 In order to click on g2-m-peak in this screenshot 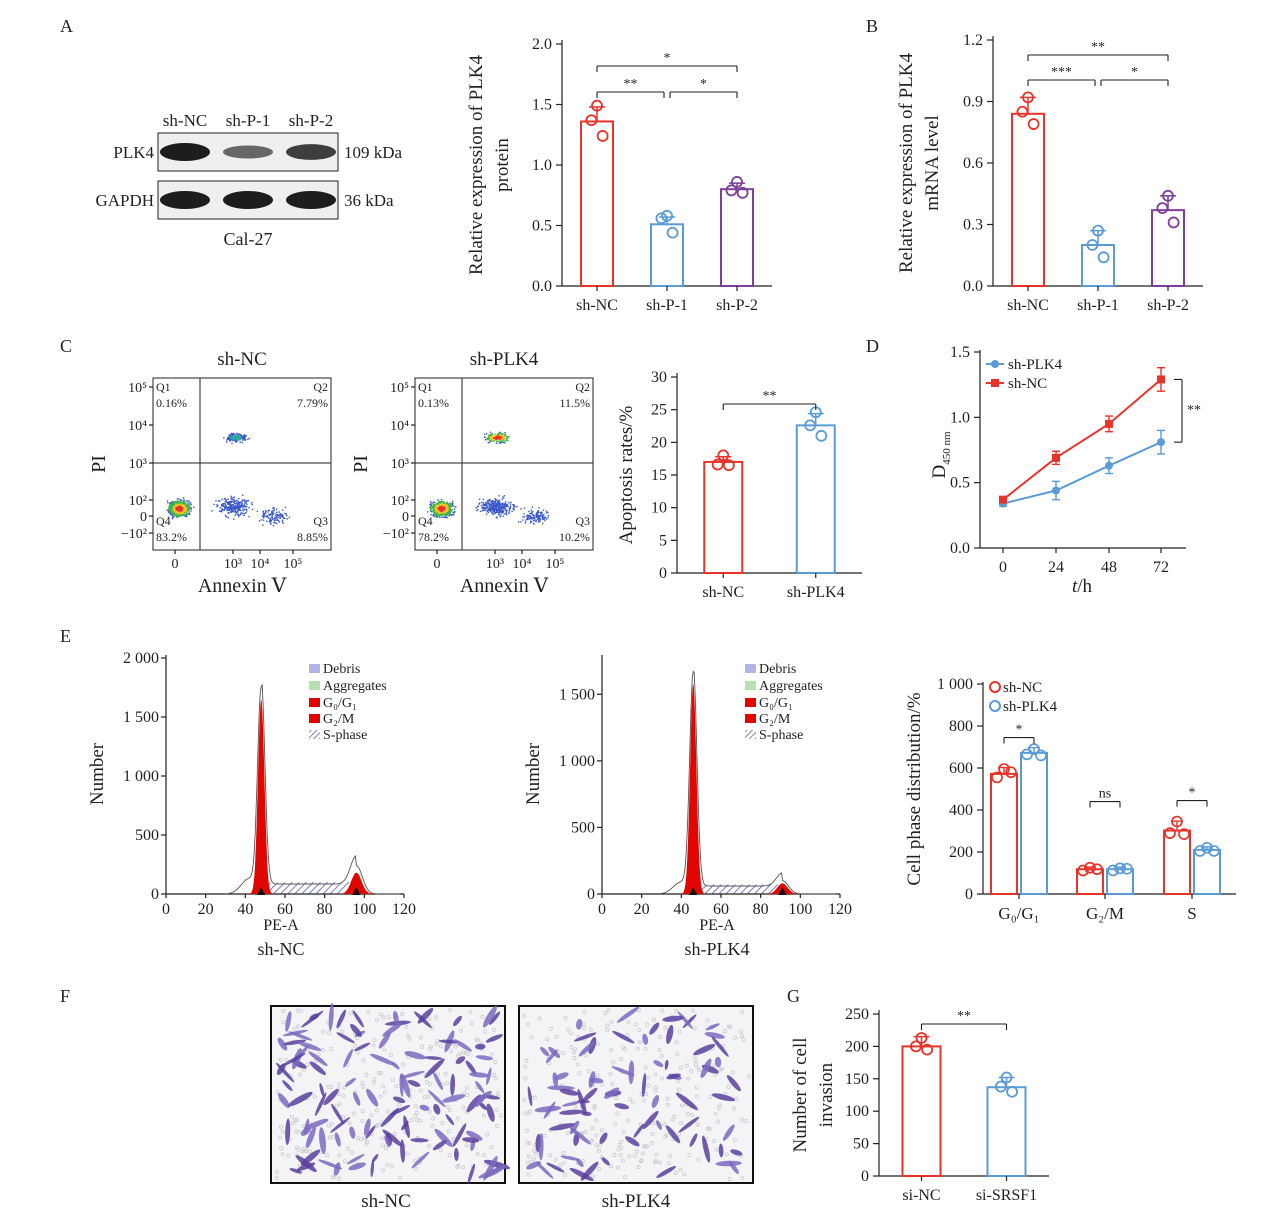, I will do `click(356, 883)`.